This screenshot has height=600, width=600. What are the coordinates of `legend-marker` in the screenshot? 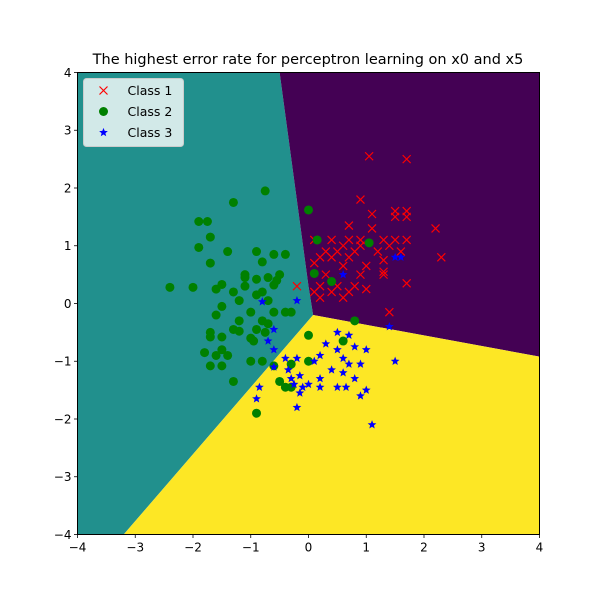 It's located at (103, 132).